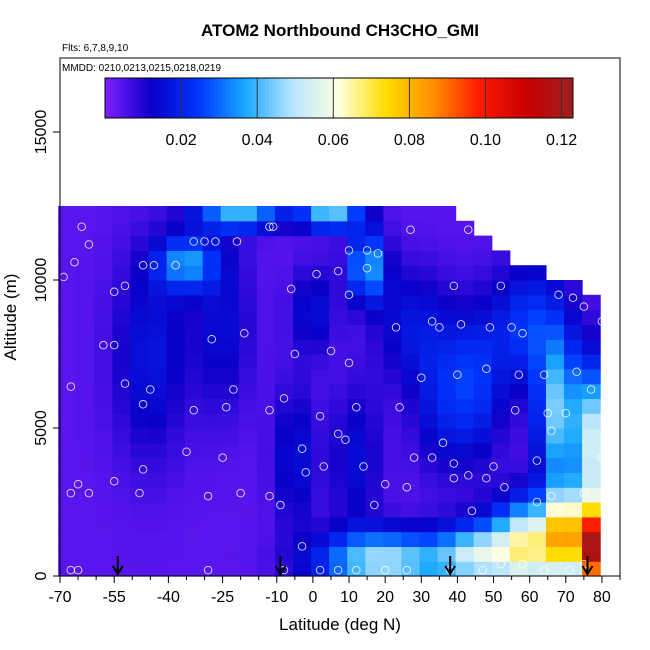  Describe the element at coordinates (95, 48) in the screenshot. I see `flights-annotation: Flts: 6,7,8,9,10` at that location.